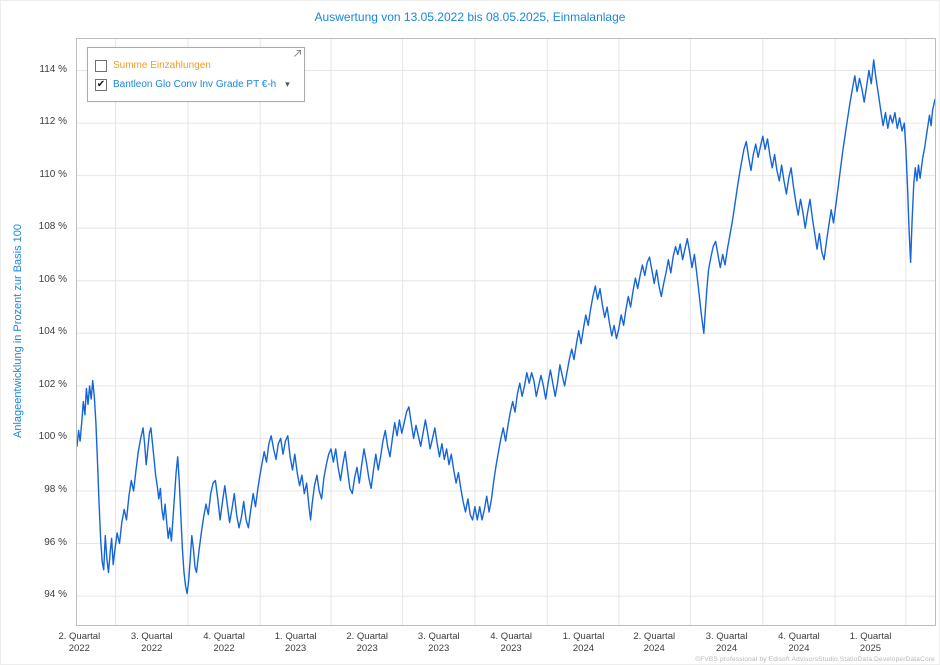 Image resolution: width=940 pixels, height=665 pixels. Describe the element at coordinates (287, 84) in the screenshot. I see `dropdown-caret-icon: ▾` at that location.